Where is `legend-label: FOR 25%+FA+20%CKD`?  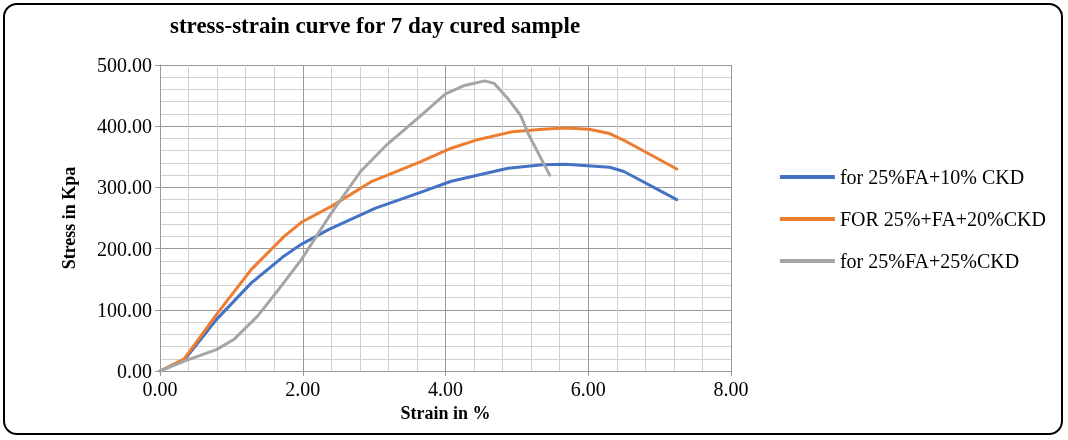 legend-label: FOR 25%+FA+20%CKD is located at coordinates (942, 219).